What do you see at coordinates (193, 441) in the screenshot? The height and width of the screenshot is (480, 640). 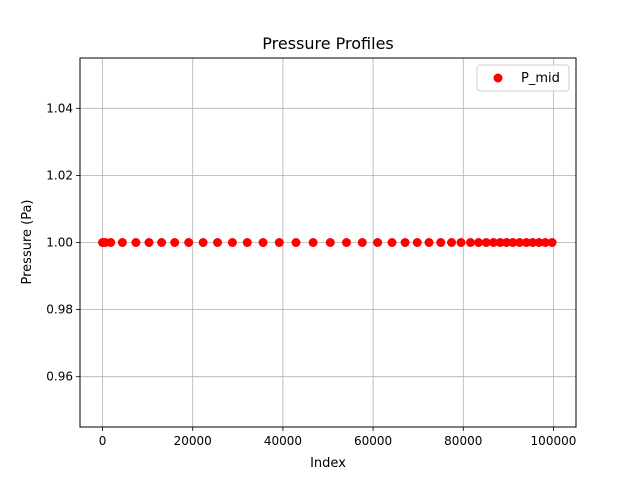 I see `x-tick-label: 20000` at bounding box center [193, 441].